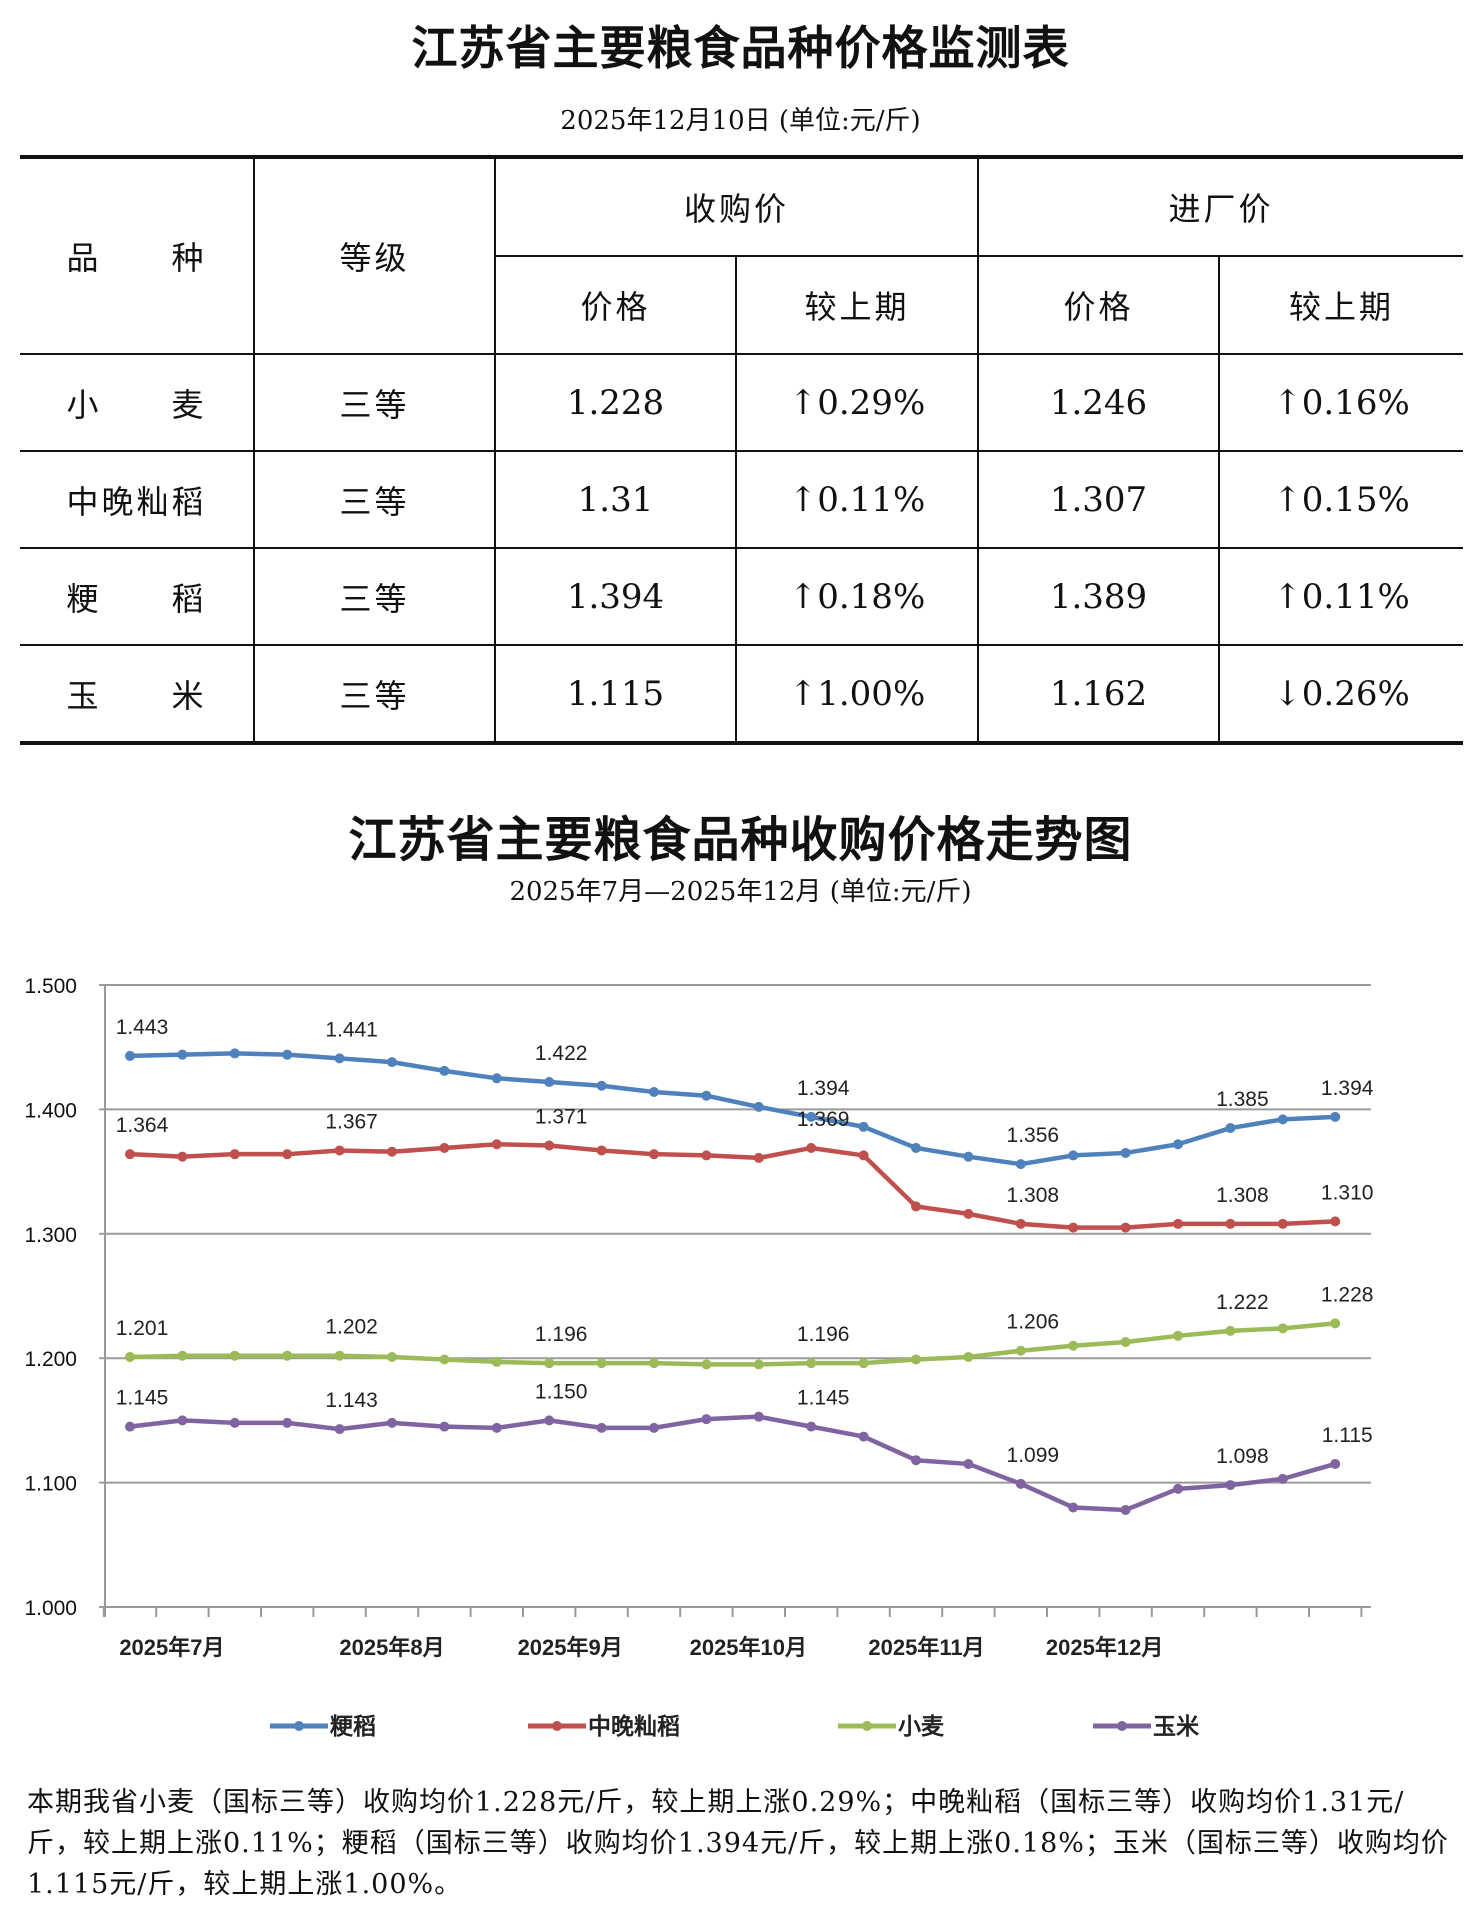 This screenshot has height=1915, width=1481. I want to click on series-line-小麦, so click(732, 1344).